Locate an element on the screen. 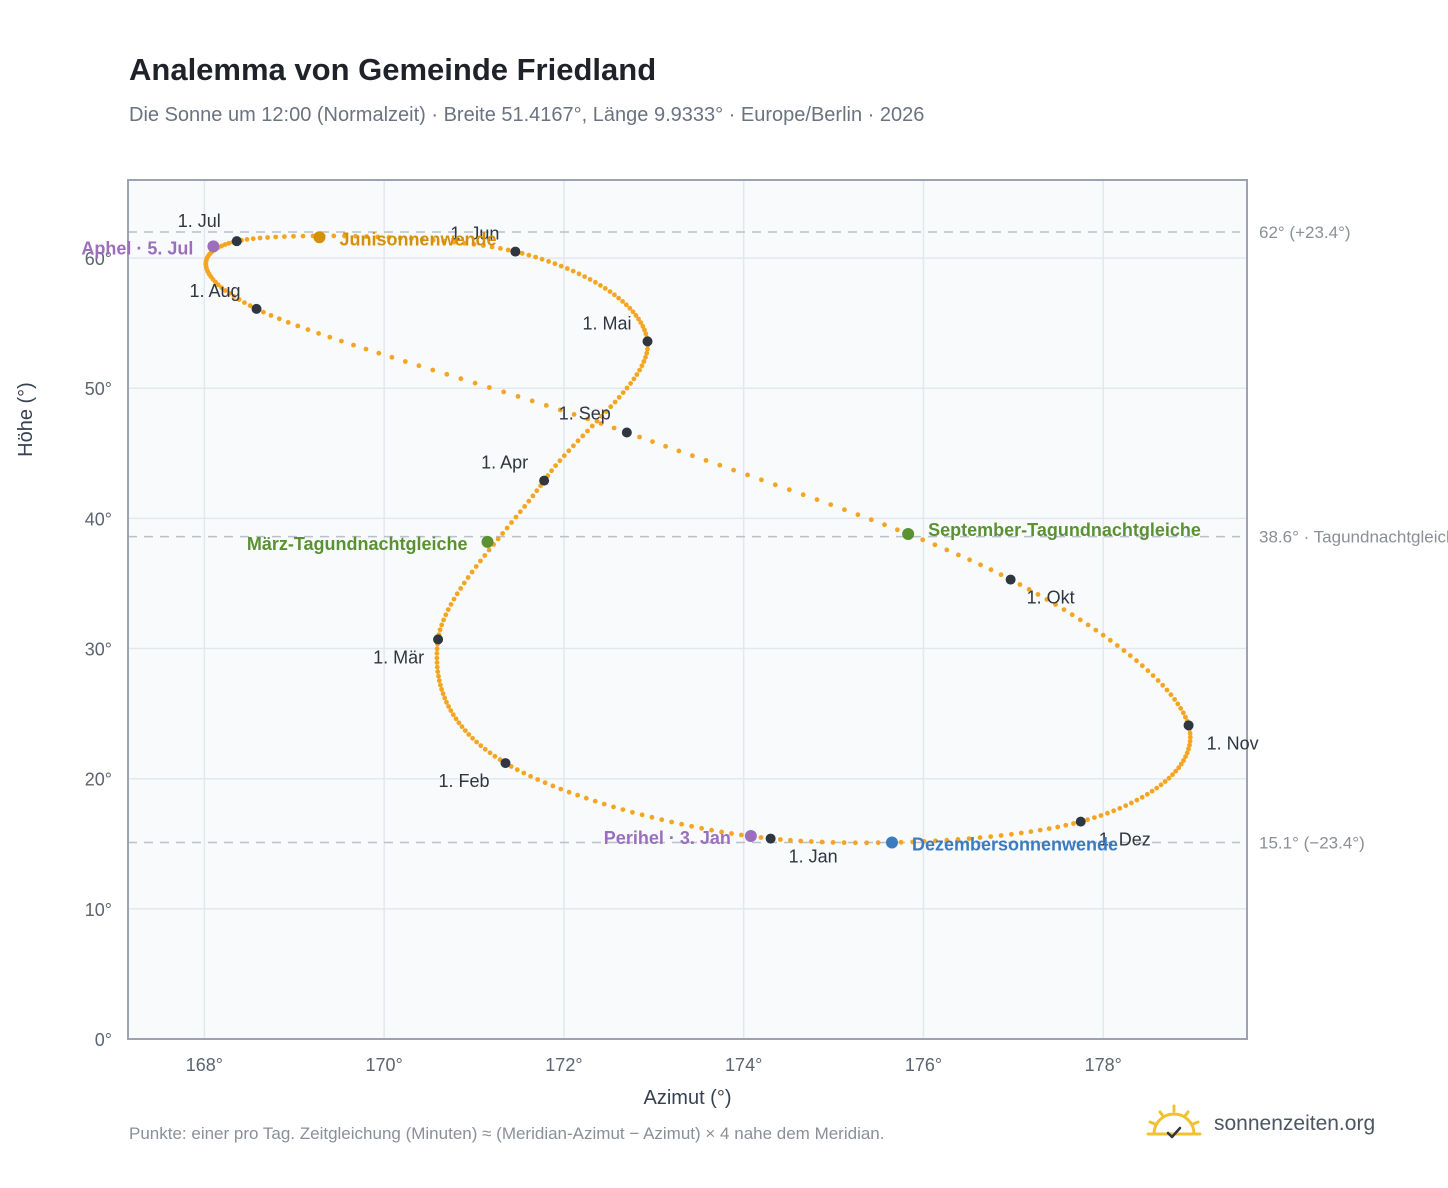 The width and height of the screenshot is (1448, 1188). y-tick-label: 40° is located at coordinates (98, 519).